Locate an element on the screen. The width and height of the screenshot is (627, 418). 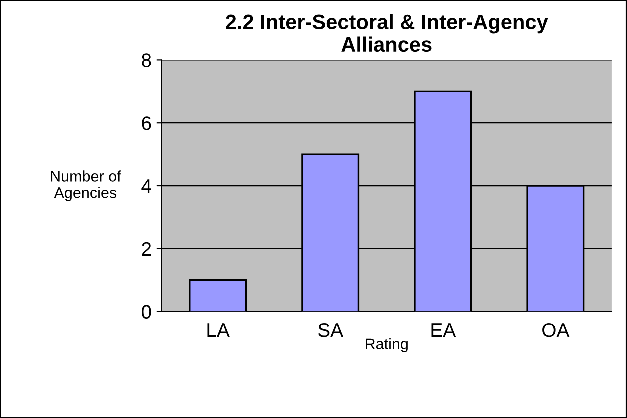
y-tick-label: 2 is located at coordinates (147, 249).